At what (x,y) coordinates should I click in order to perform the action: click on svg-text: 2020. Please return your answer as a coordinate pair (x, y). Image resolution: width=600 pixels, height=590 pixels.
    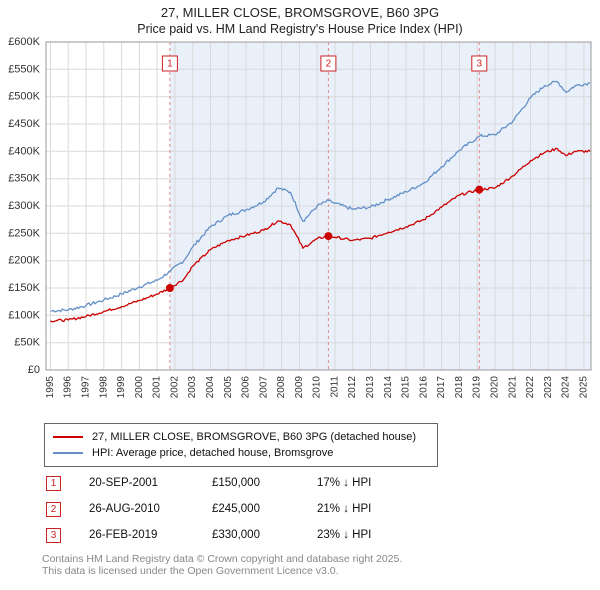
    Looking at the image, I should click on (495, 387).